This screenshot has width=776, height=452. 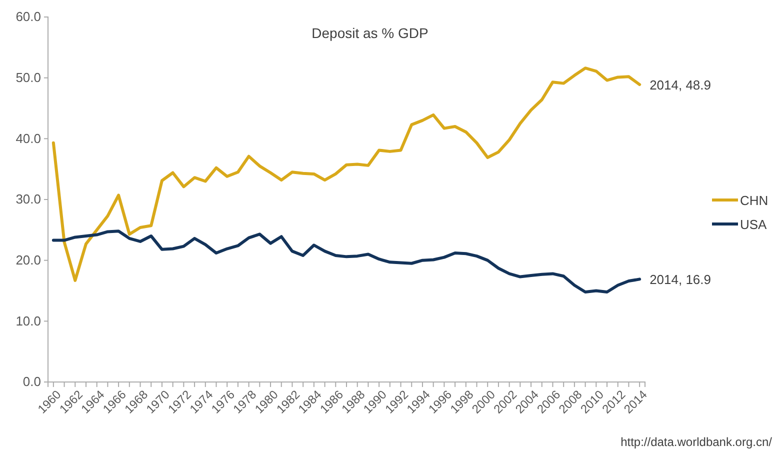 What do you see at coordinates (370, 33) in the screenshot?
I see `text: Deposit as % GDP` at bounding box center [370, 33].